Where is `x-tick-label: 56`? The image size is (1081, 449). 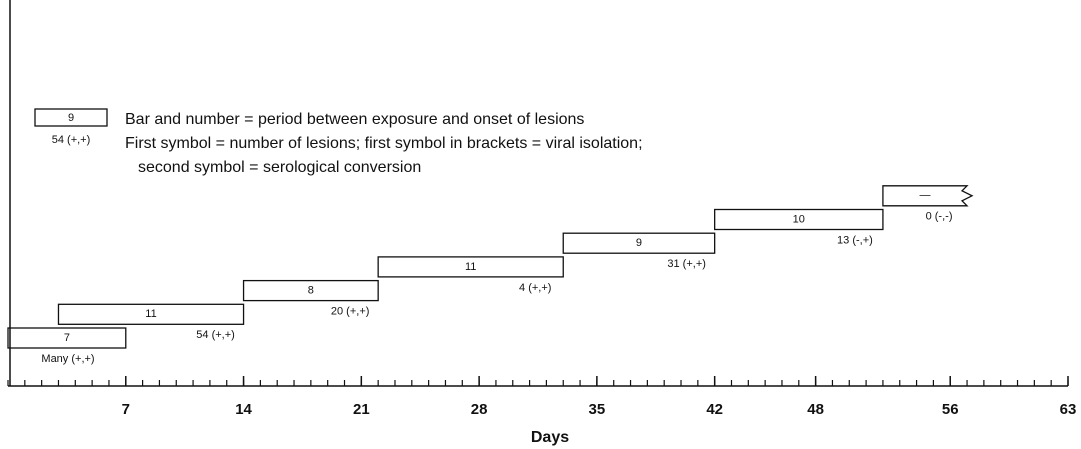
x-tick-label: 56 is located at coordinates (950, 409).